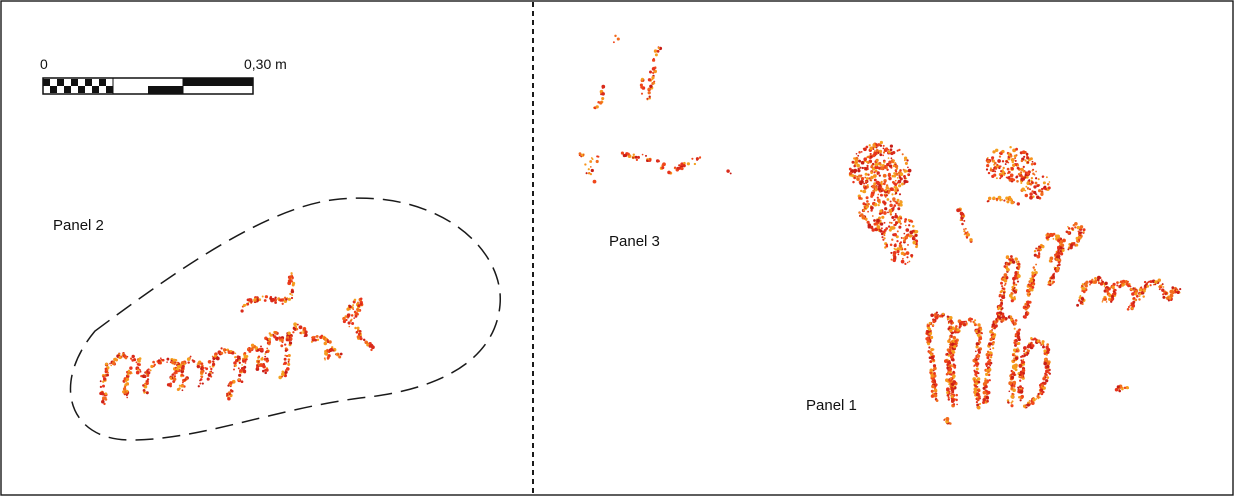 This screenshot has height=496, width=1234. Describe the element at coordinates (78, 86) in the screenshot. I see `scale-bar-checker` at that location.